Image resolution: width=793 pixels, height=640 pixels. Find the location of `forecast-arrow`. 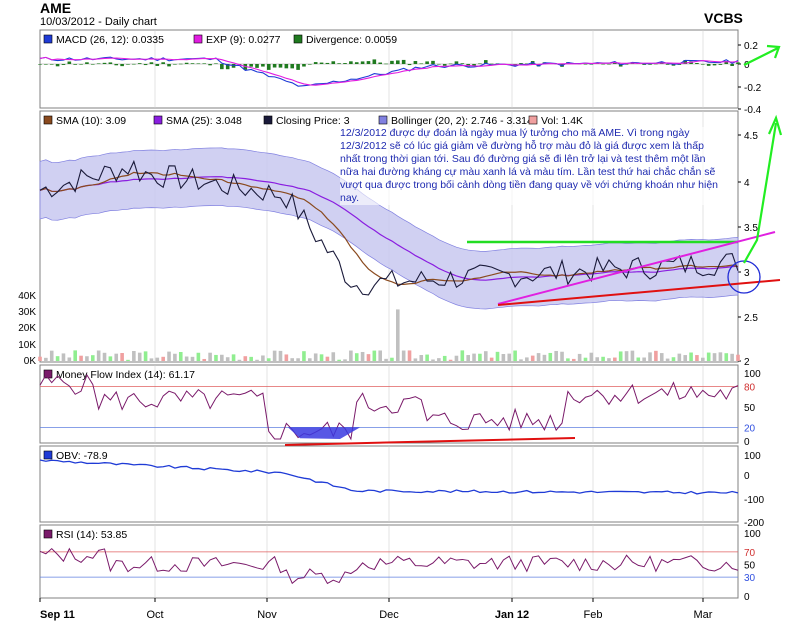

forecast-arrow is located at coordinates (760, 193).